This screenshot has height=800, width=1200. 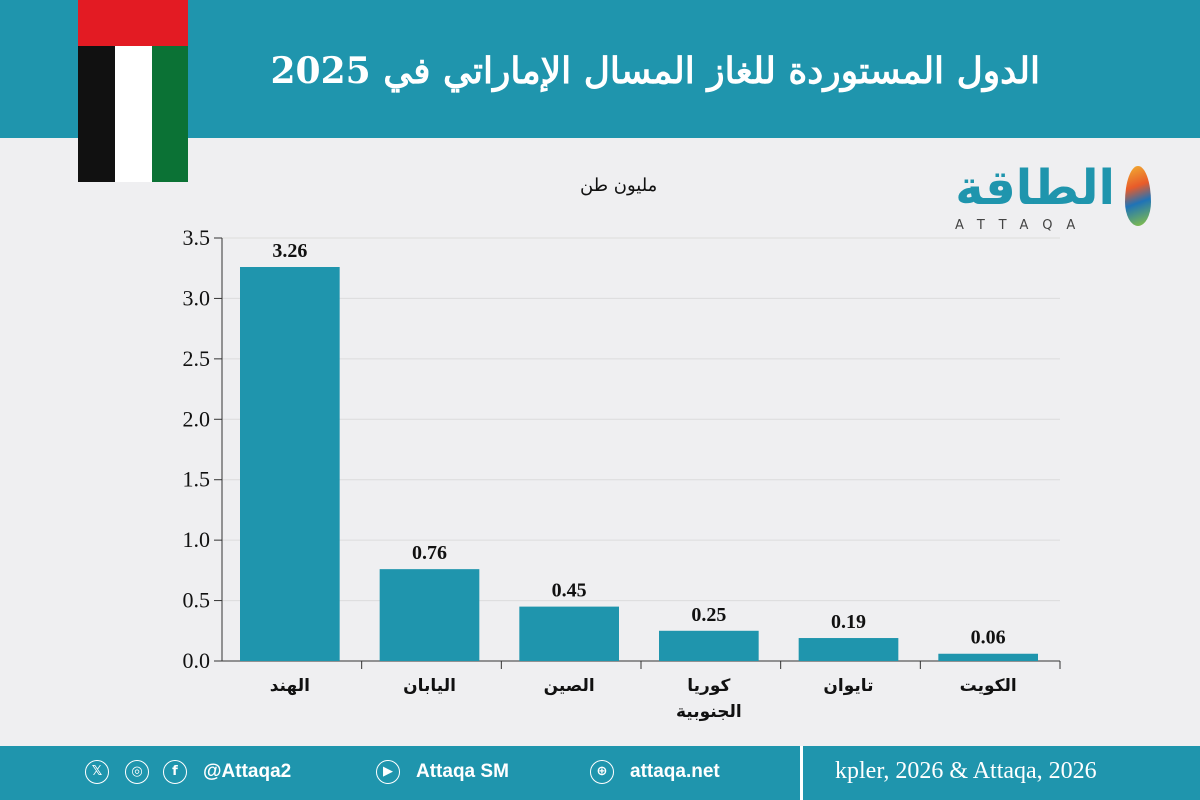 I want to click on x-tick-label: تايوان, so click(x=848, y=686).